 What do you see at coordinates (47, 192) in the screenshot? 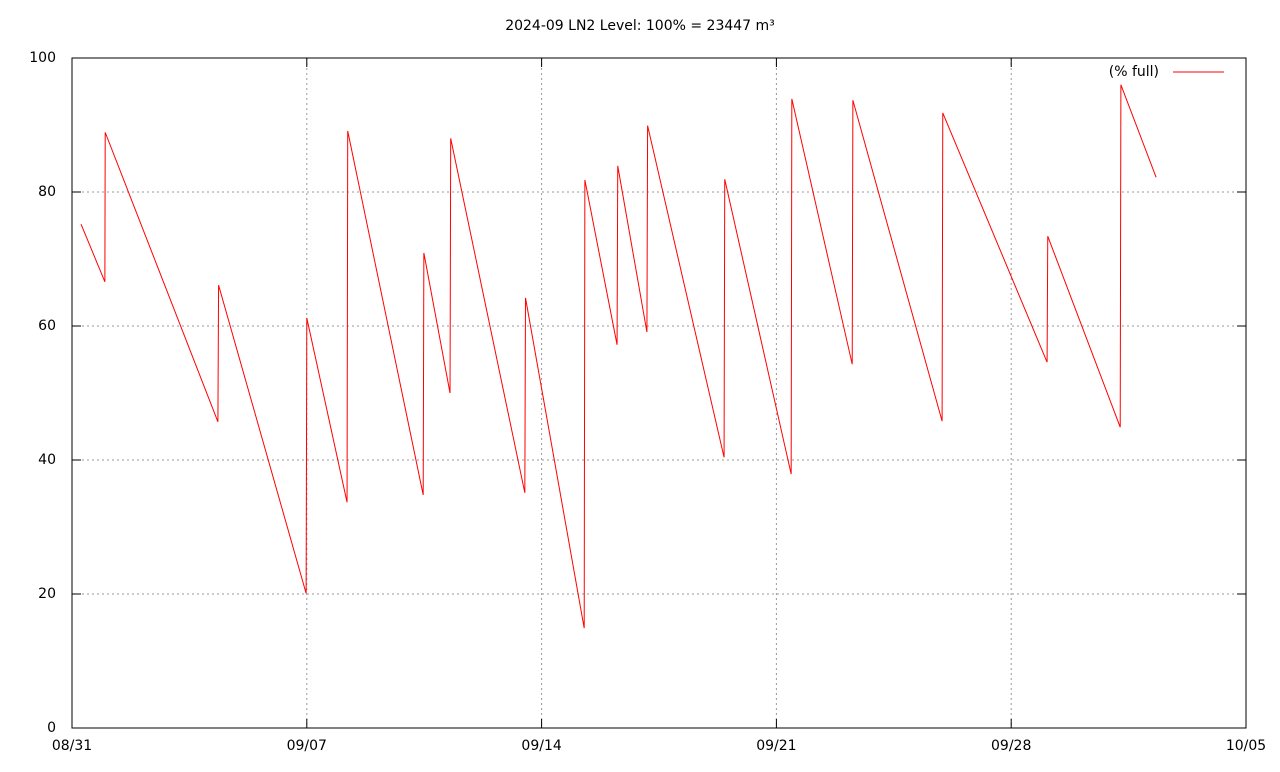
I see `y-tick-label: 80` at bounding box center [47, 192].